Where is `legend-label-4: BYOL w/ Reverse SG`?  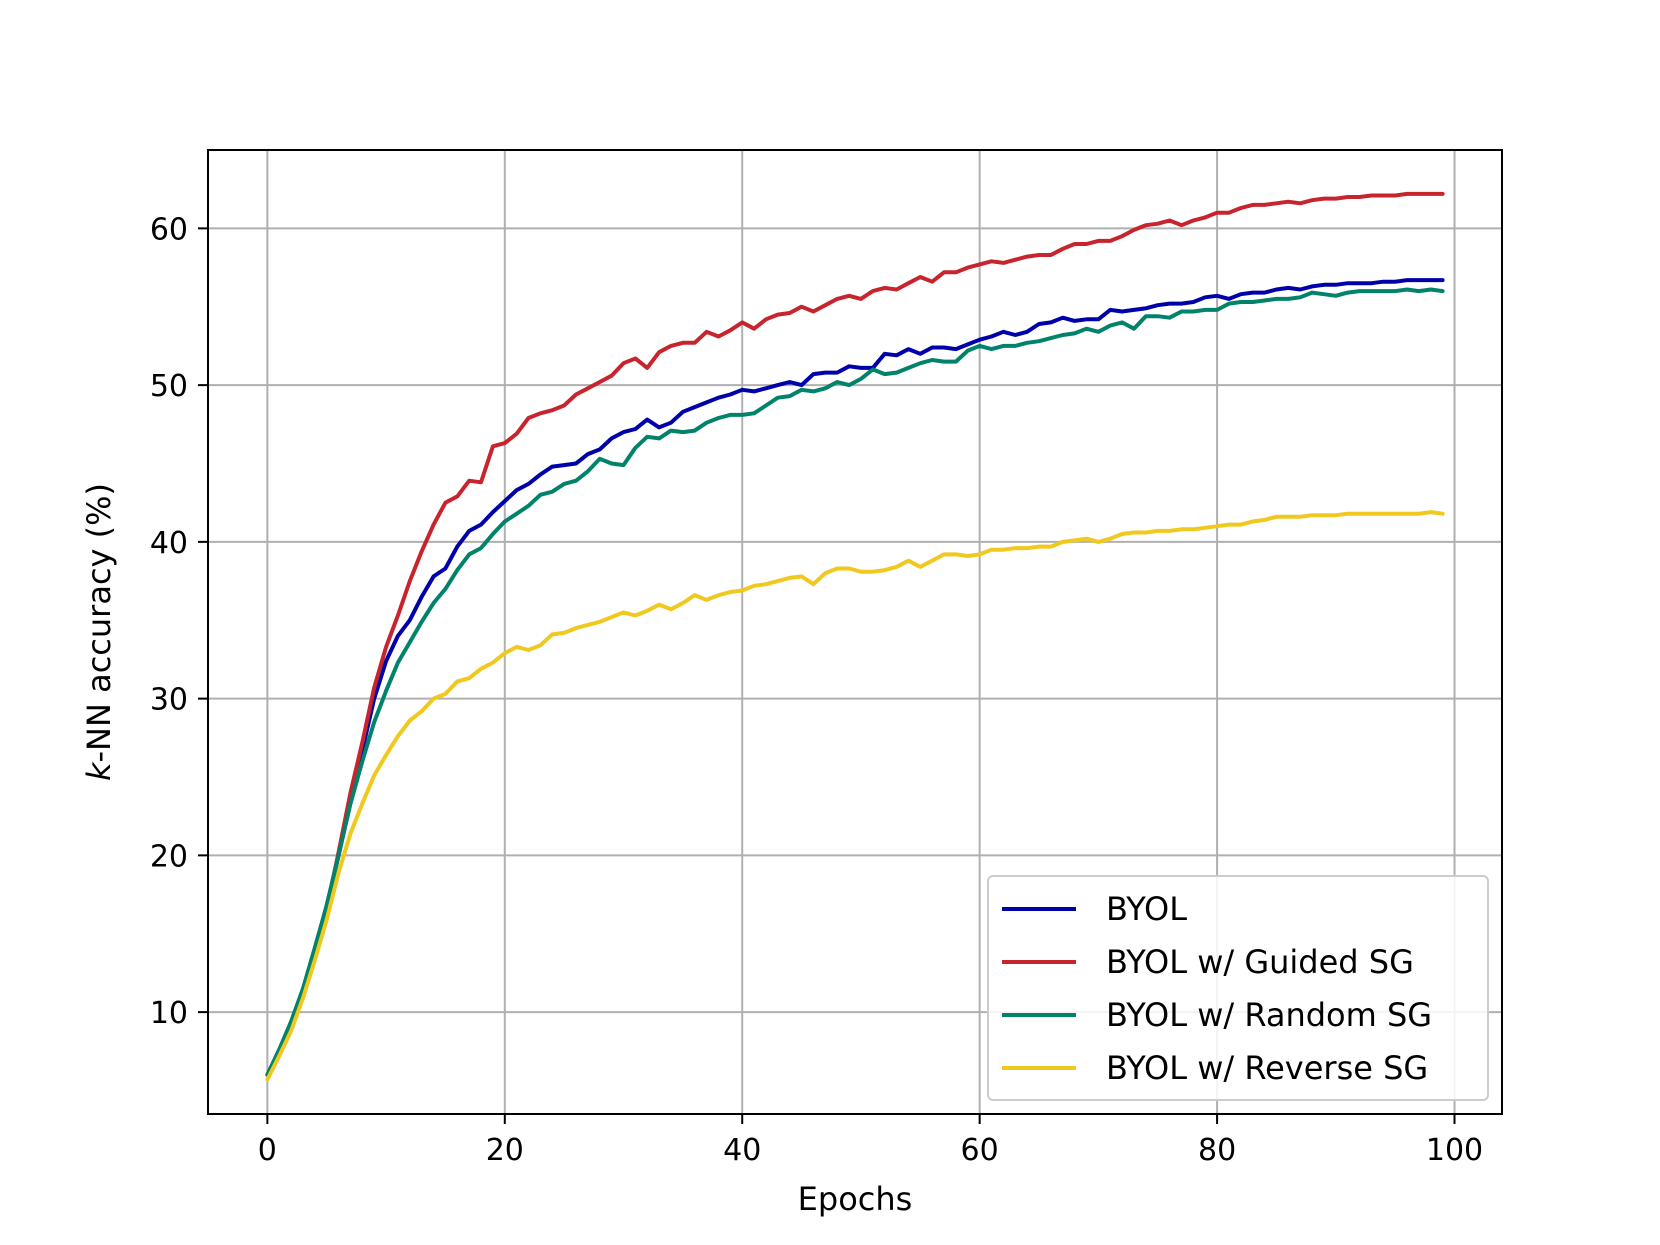
legend-label-4: BYOL w/ Reverse SG is located at coordinates (1267, 1068).